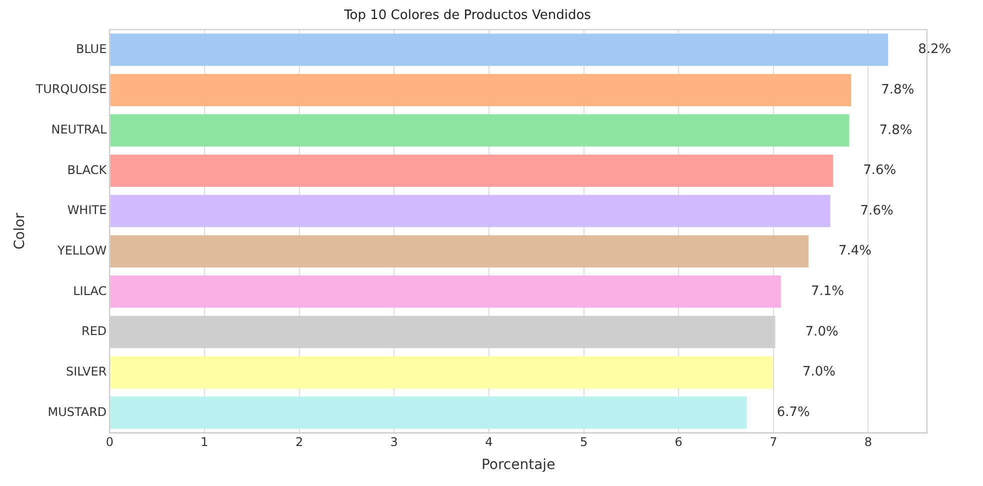  I want to click on x-axis-title: Porcentaje, so click(518, 465).